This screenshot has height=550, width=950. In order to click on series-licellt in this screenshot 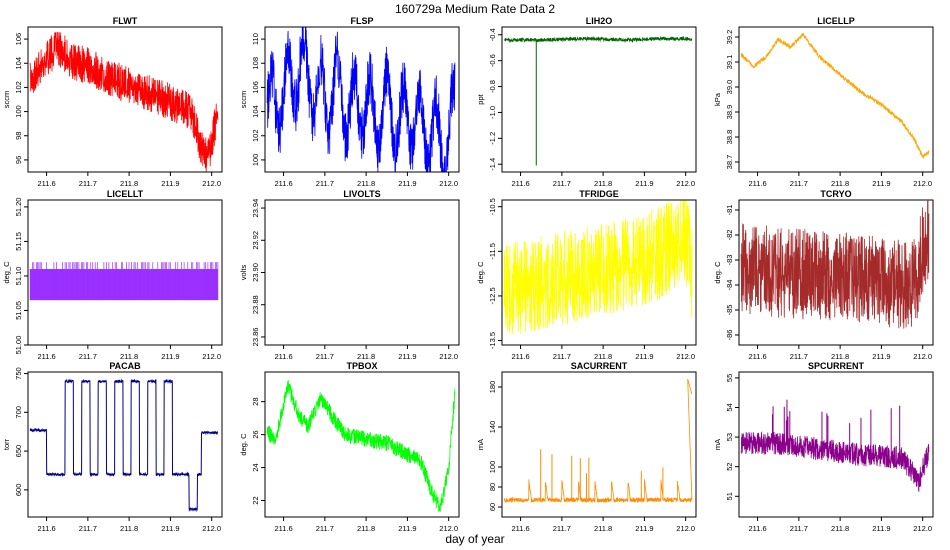, I will do `click(124, 281)`.